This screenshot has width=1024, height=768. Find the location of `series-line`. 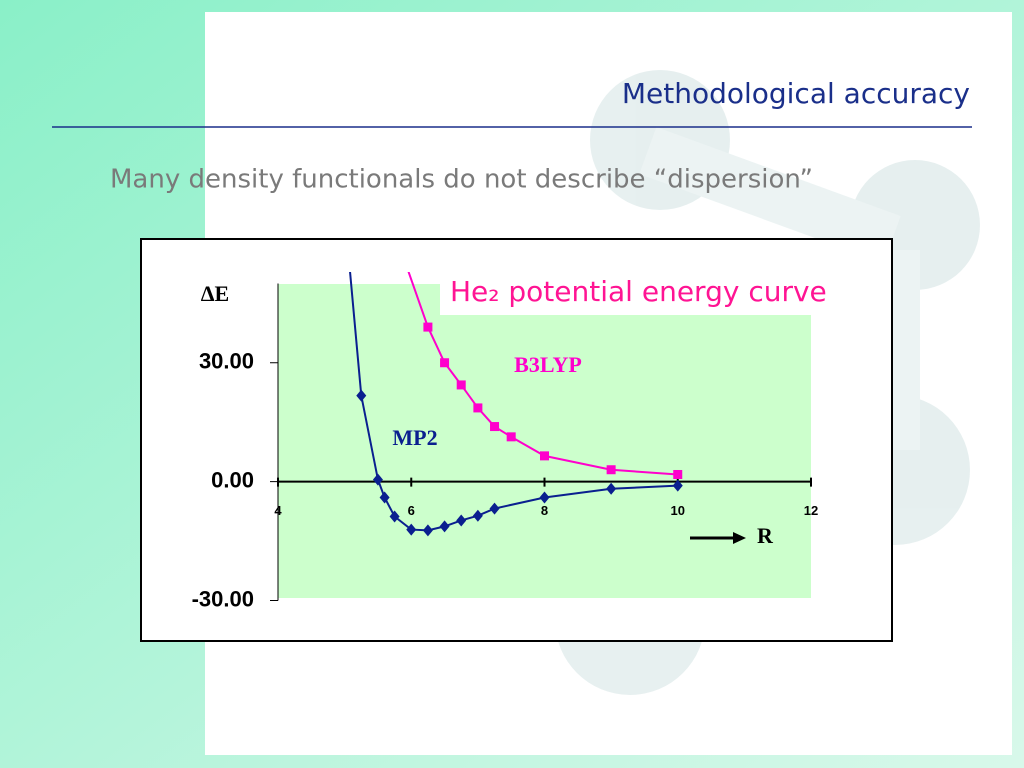

series-line is located at coordinates (542, 374).